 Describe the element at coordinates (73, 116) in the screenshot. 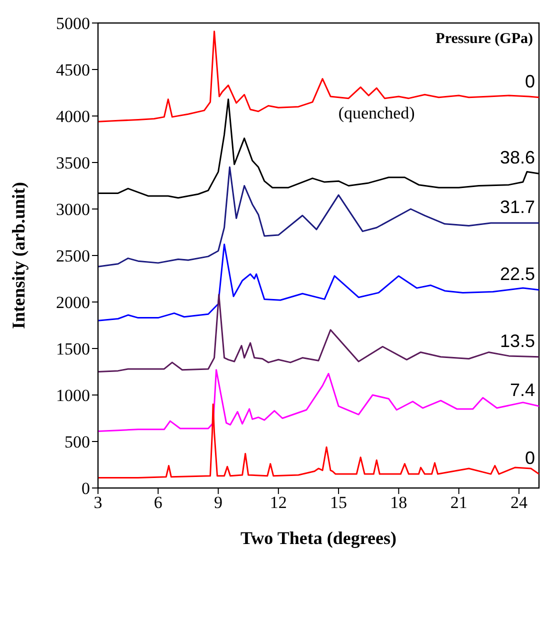

I see `y-tick-label: 4000` at that location.